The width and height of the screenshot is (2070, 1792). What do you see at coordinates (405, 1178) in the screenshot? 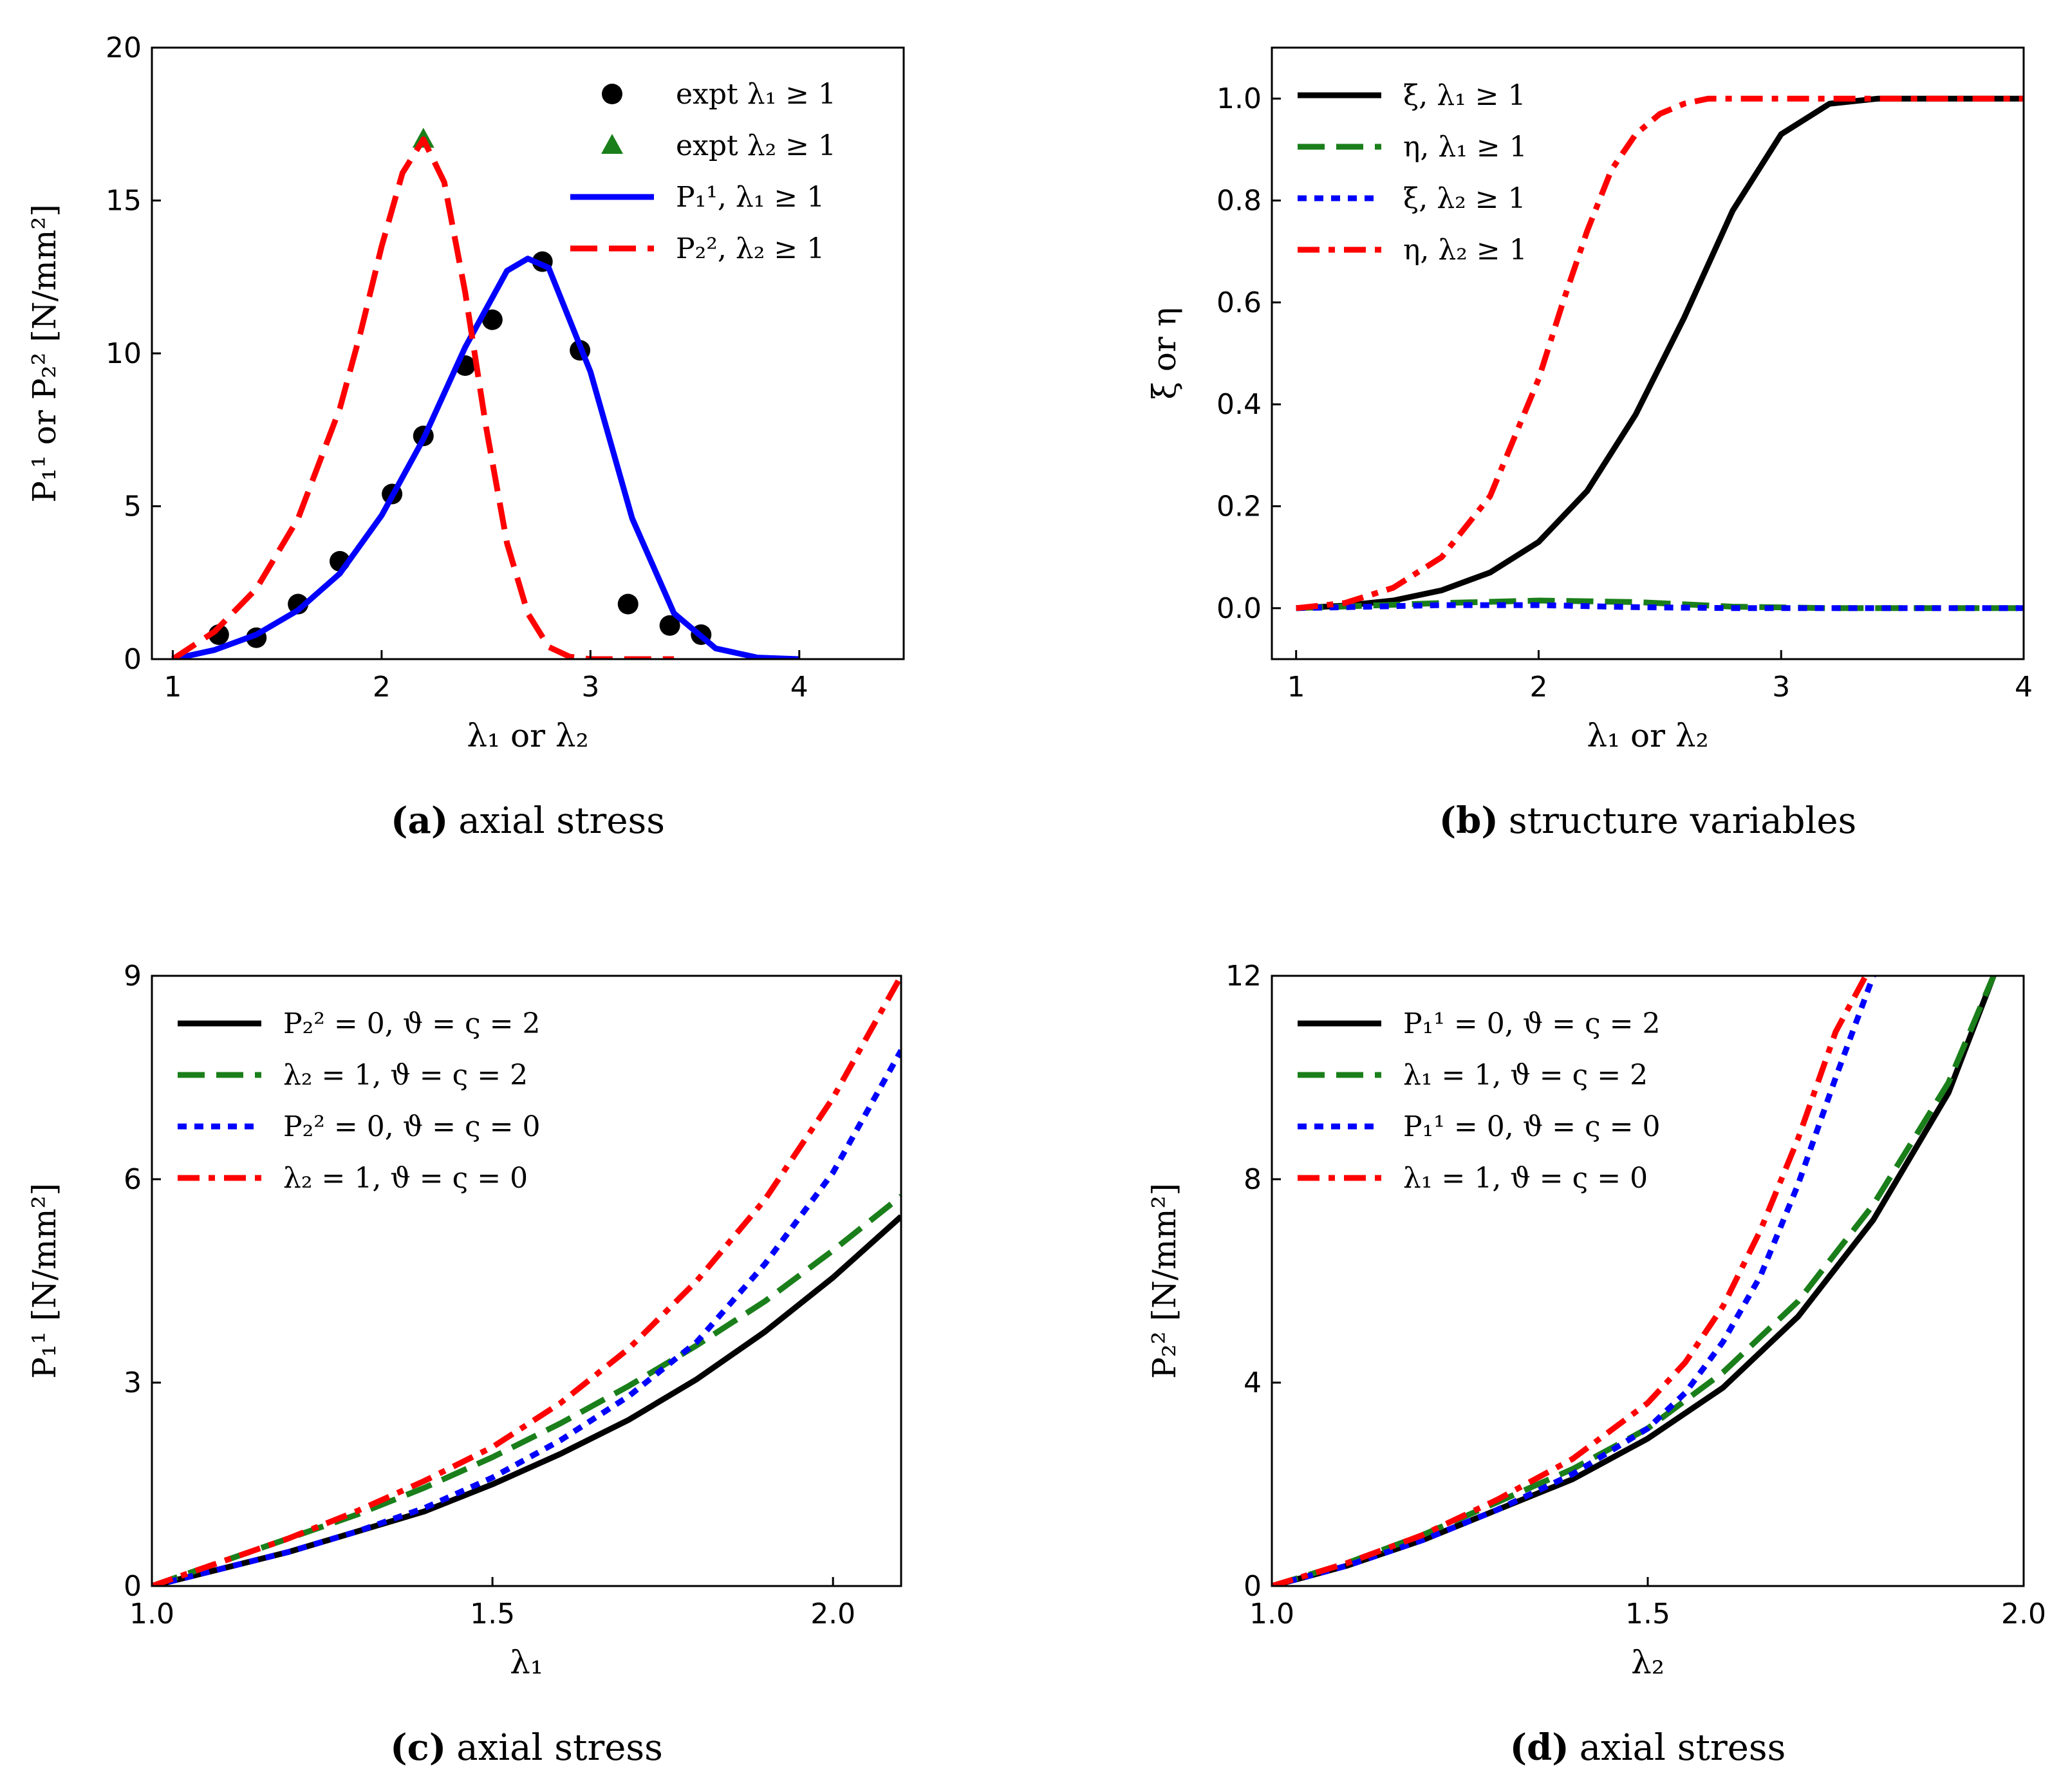
I see `legend-label: λ₂ = 1, ϑ = ς = 0` at bounding box center [405, 1178].